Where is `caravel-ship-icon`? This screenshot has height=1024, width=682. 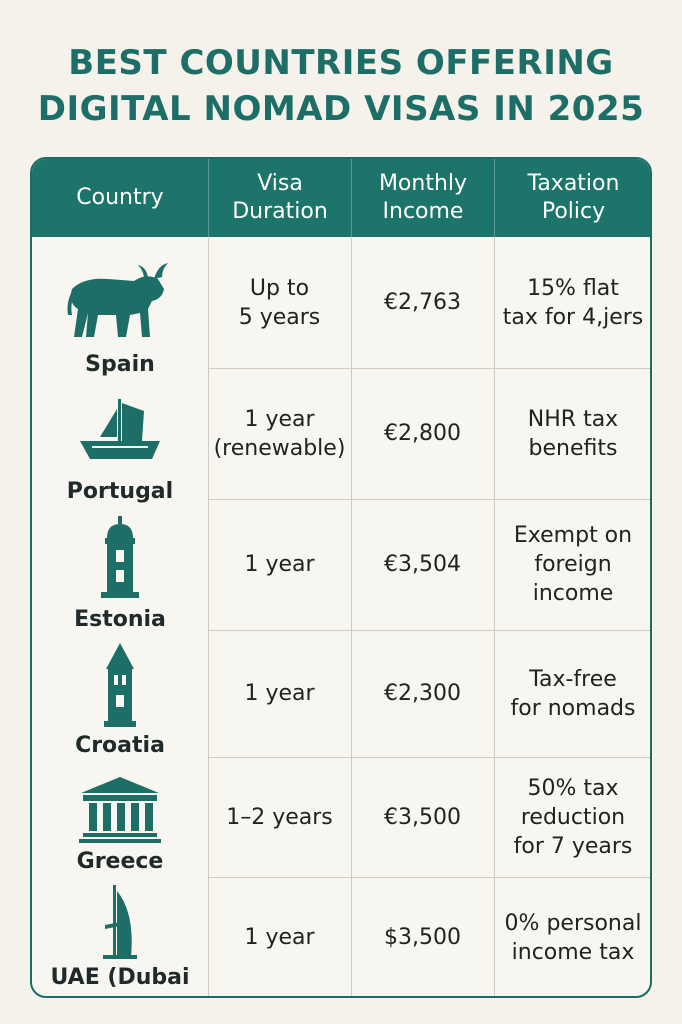 caravel-ship-icon is located at coordinates (120, 432).